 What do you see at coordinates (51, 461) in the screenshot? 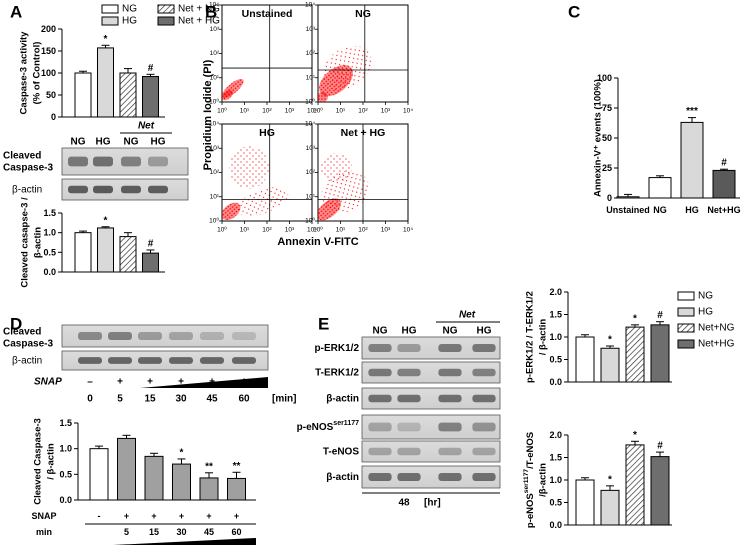
I see `y-axis-label: / β-actin` at bounding box center [51, 461].